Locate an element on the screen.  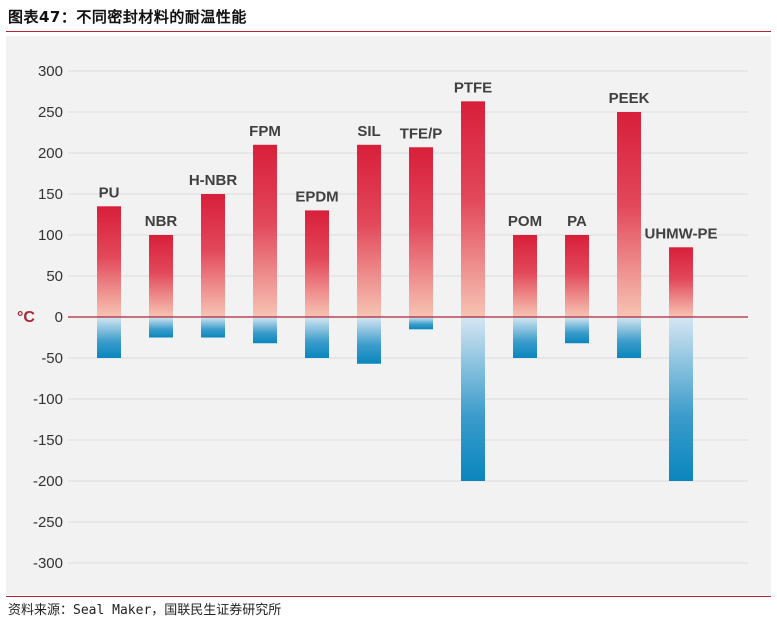
source-note: 资料来源：Seal Maker，国联民生证券研究所 is located at coordinates (145, 610).